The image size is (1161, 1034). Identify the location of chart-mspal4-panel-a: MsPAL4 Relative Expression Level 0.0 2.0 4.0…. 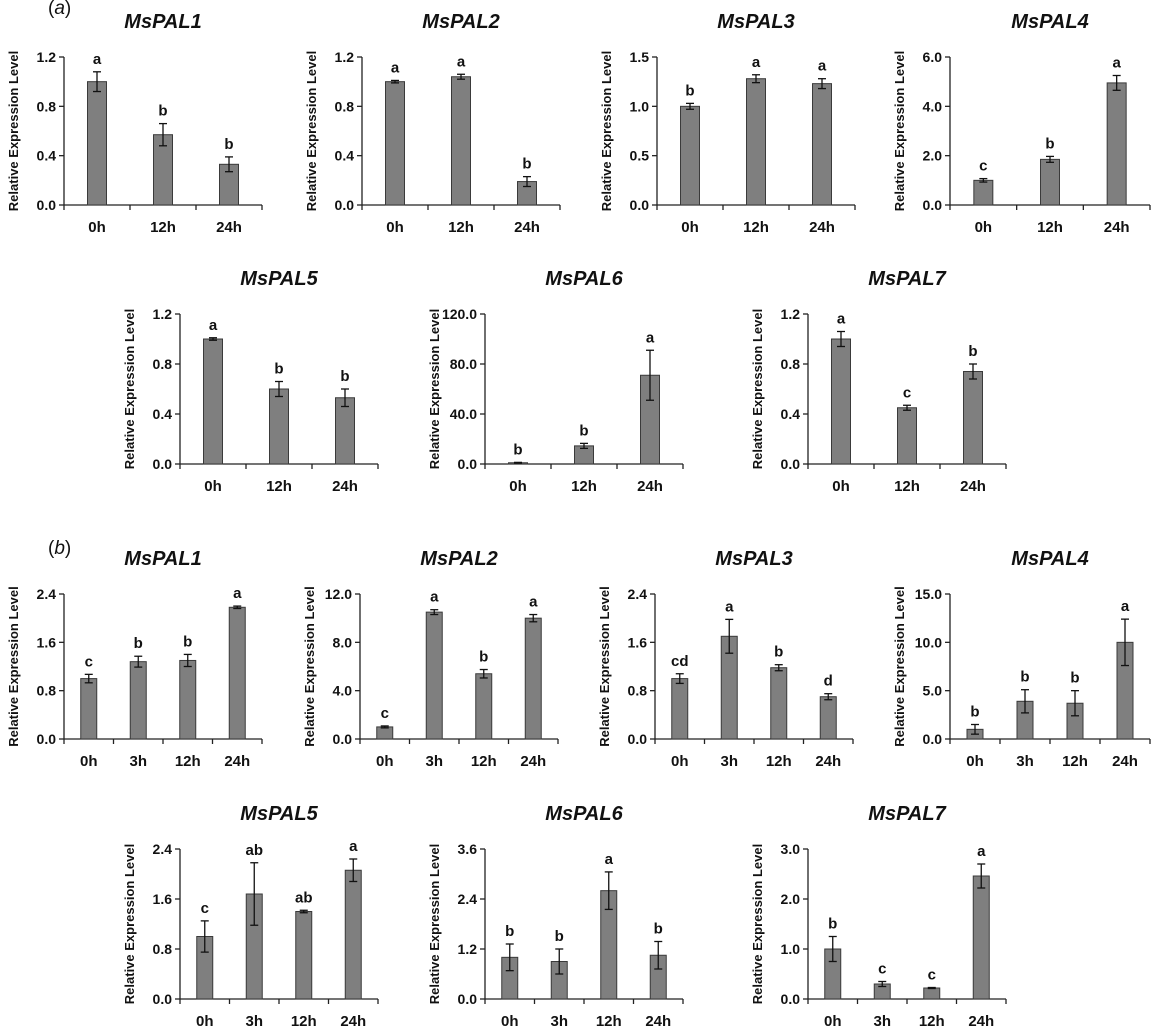
(1021, 123).